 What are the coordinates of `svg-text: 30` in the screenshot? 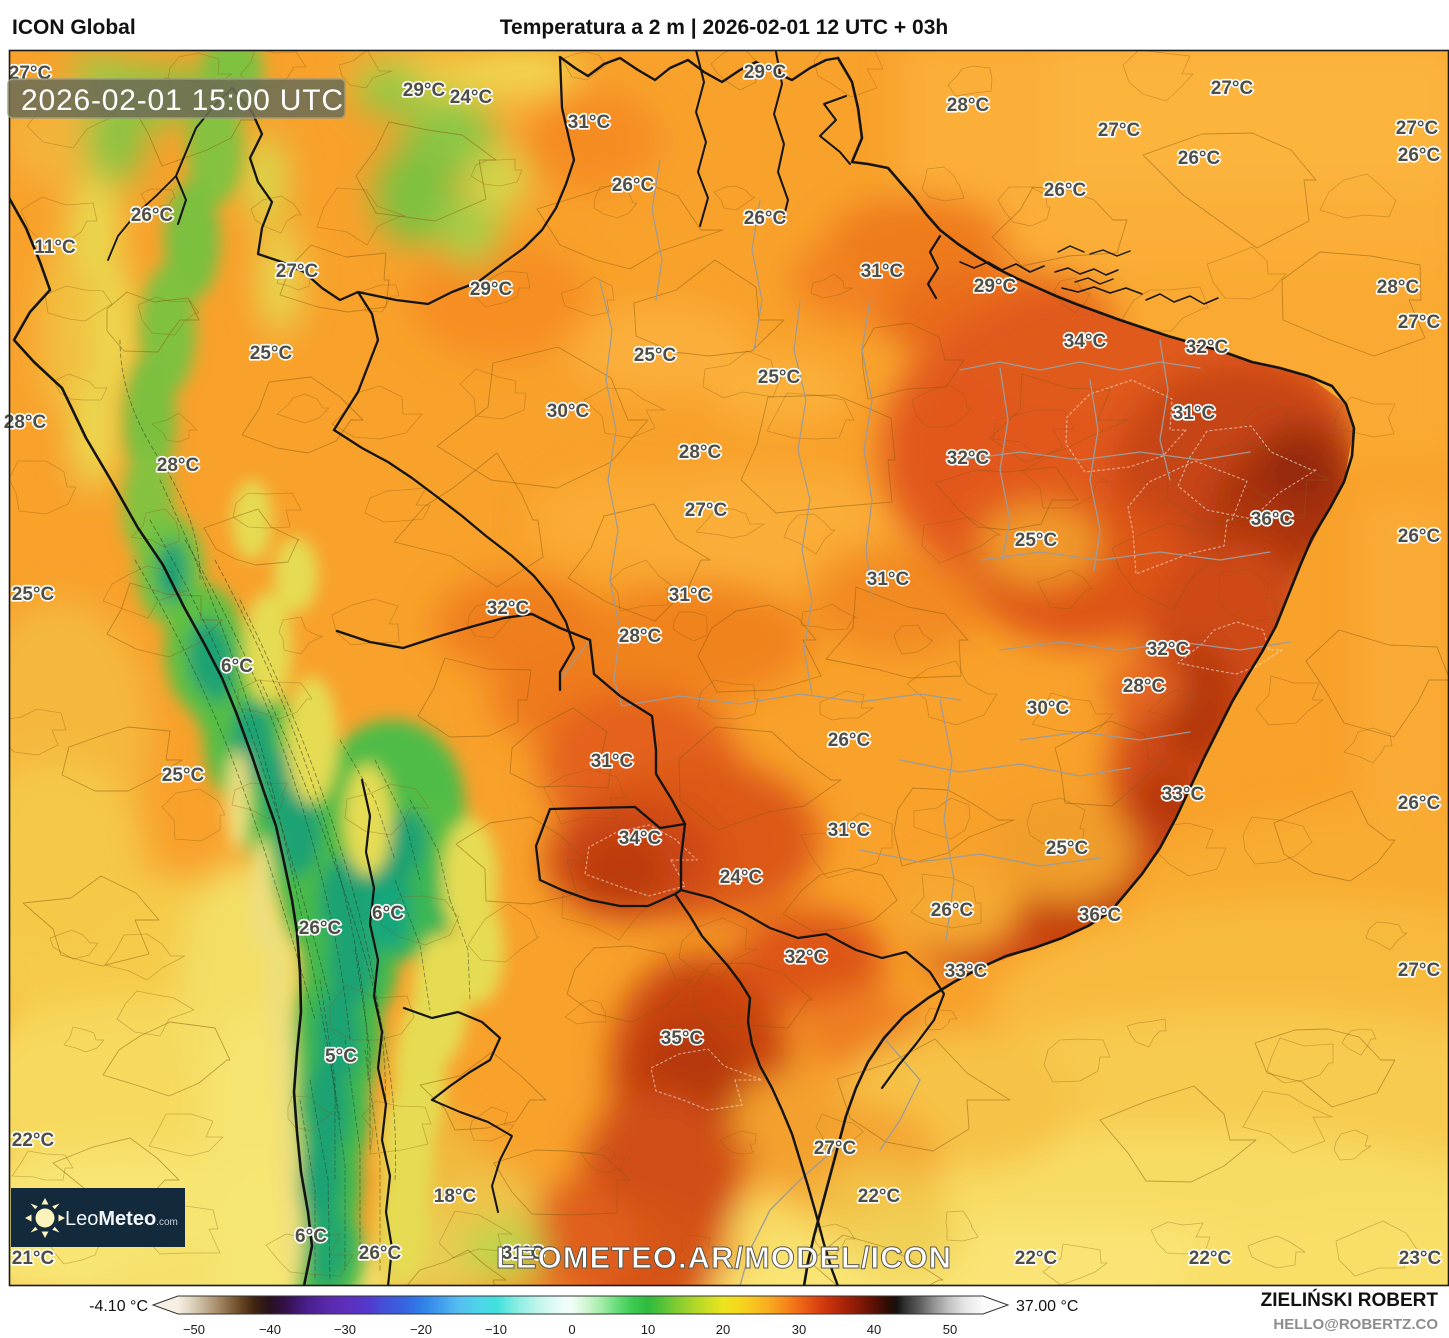 It's located at (799, 1329).